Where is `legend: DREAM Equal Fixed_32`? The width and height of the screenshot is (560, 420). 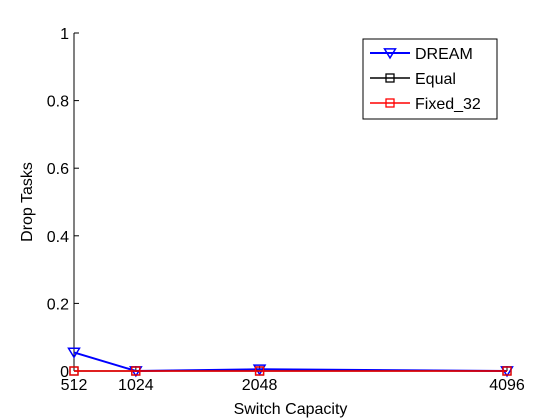
legend: DREAM Equal Fixed_32 is located at coordinates (430, 79).